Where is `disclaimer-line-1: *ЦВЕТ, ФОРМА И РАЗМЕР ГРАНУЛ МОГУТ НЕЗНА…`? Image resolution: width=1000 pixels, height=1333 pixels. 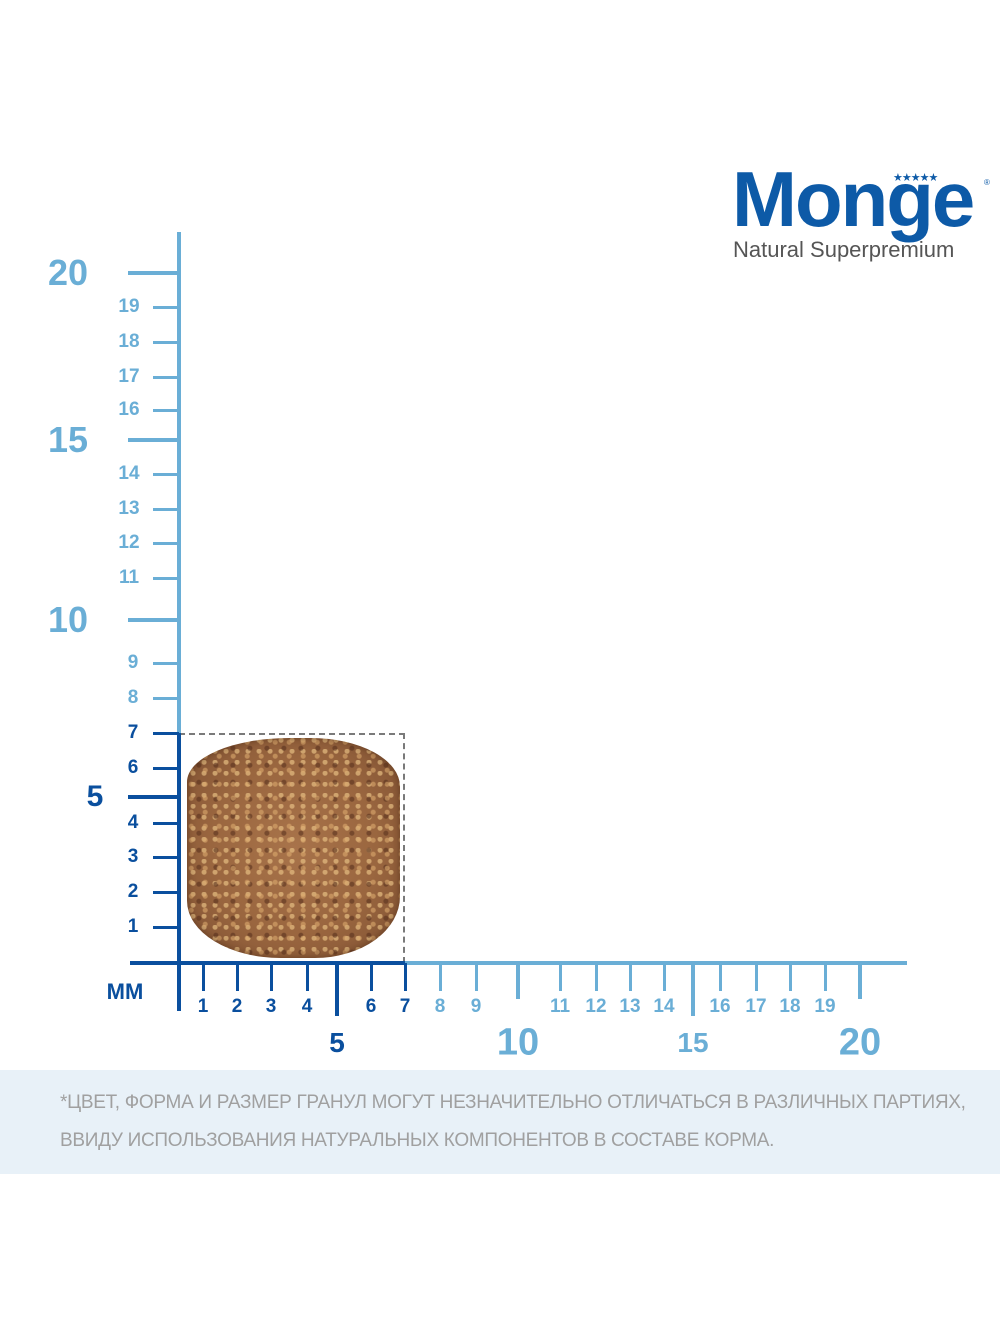 disclaimer-line-1: *ЦВЕТ, ФОРМА И РАЗМЕР ГРАНУЛ МОГУТ НЕЗНА… is located at coordinates (513, 1102).